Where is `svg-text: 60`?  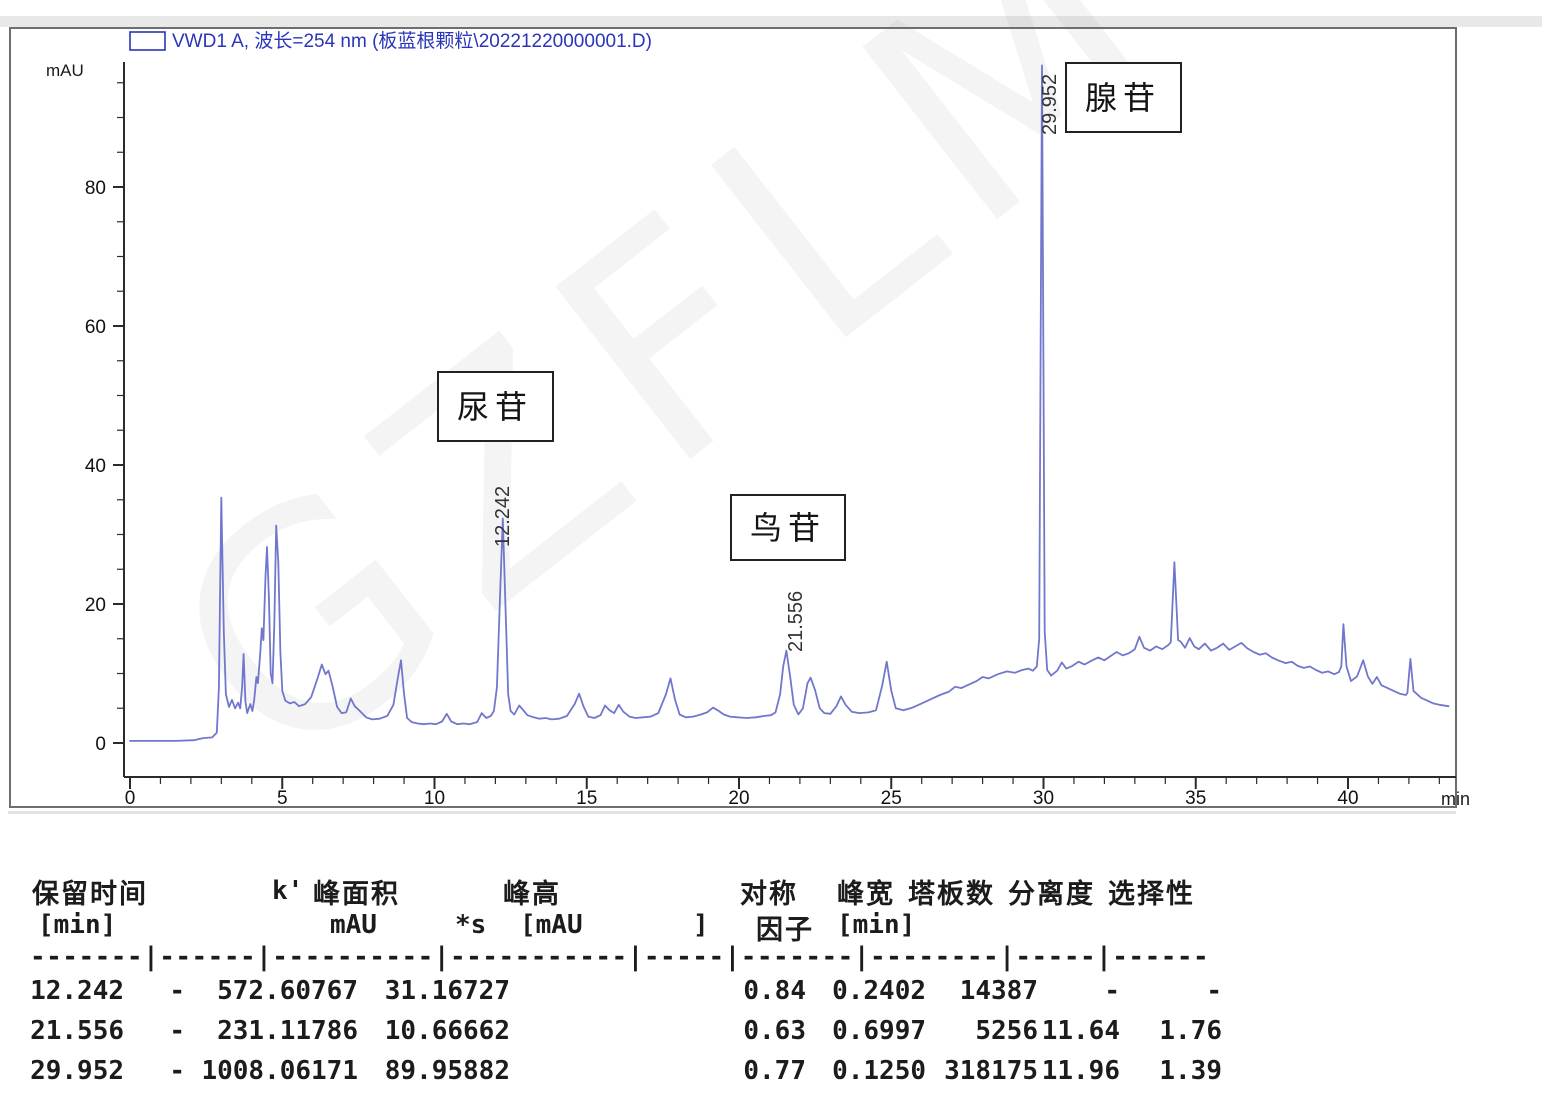 svg-text: 60 is located at coordinates (95, 327).